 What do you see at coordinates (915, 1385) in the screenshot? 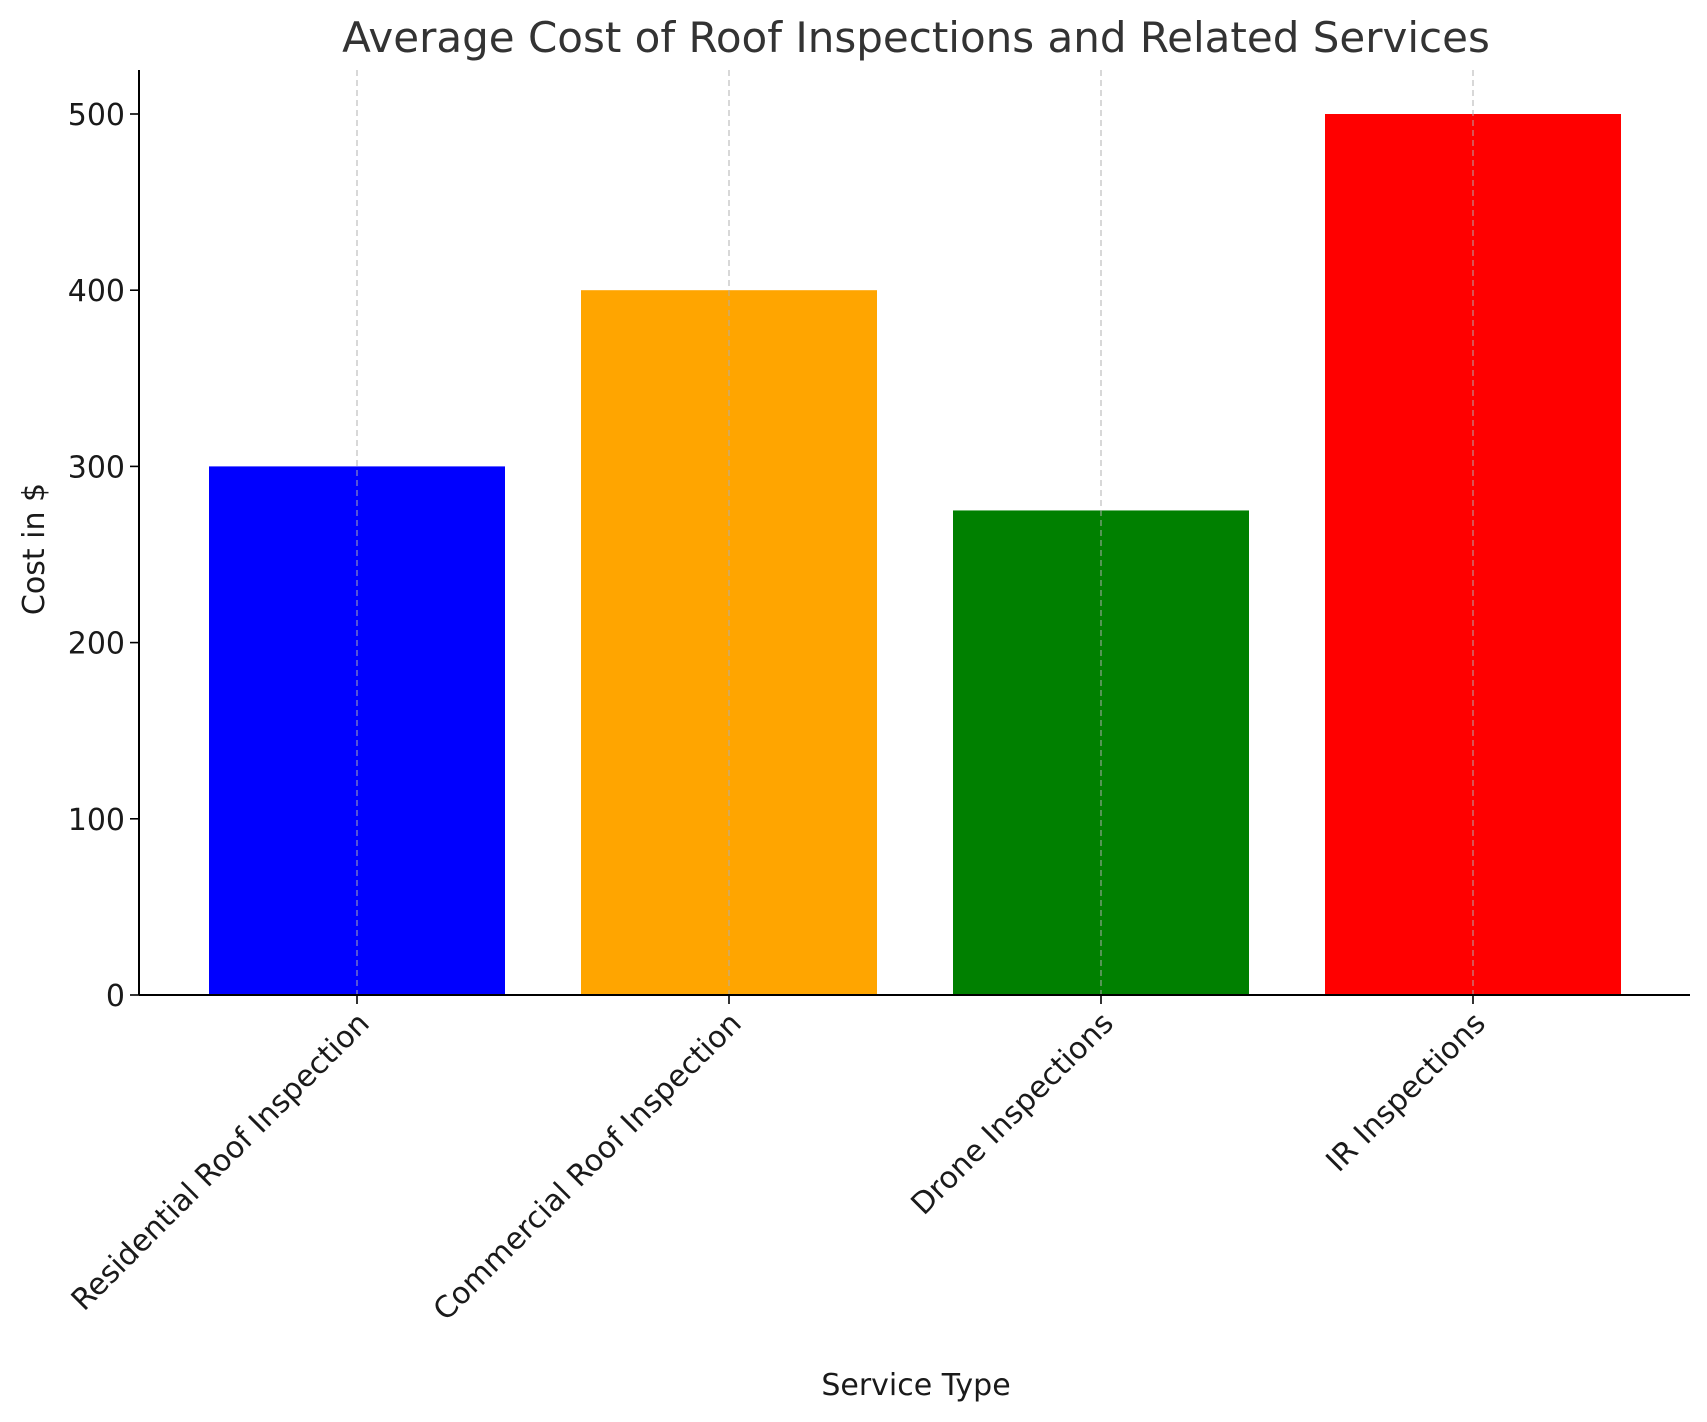
I see `x-axis-label: Service Type` at bounding box center [915, 1385].